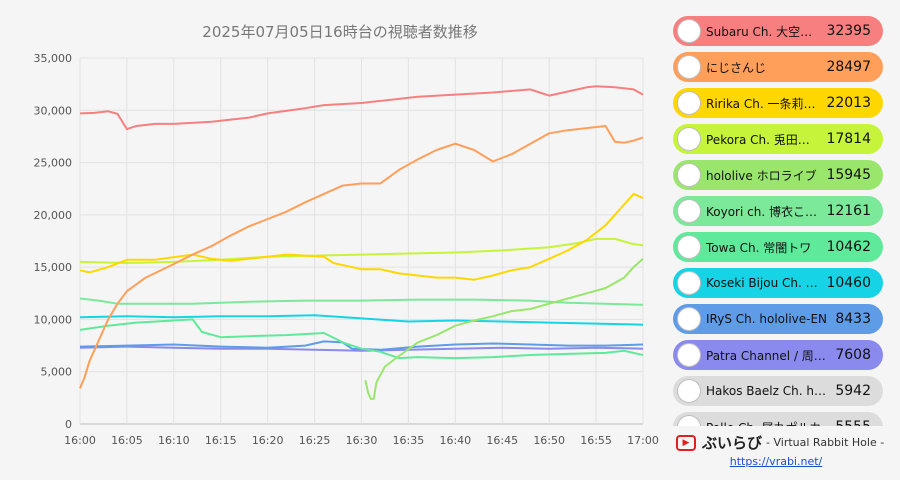 The width and height of the screenshot is (900, 480). Describe the element at coordinates (763, 283) in the screenshot. I see `legend-label: Koseki Bijou Ch. hololive-EN` at that location.